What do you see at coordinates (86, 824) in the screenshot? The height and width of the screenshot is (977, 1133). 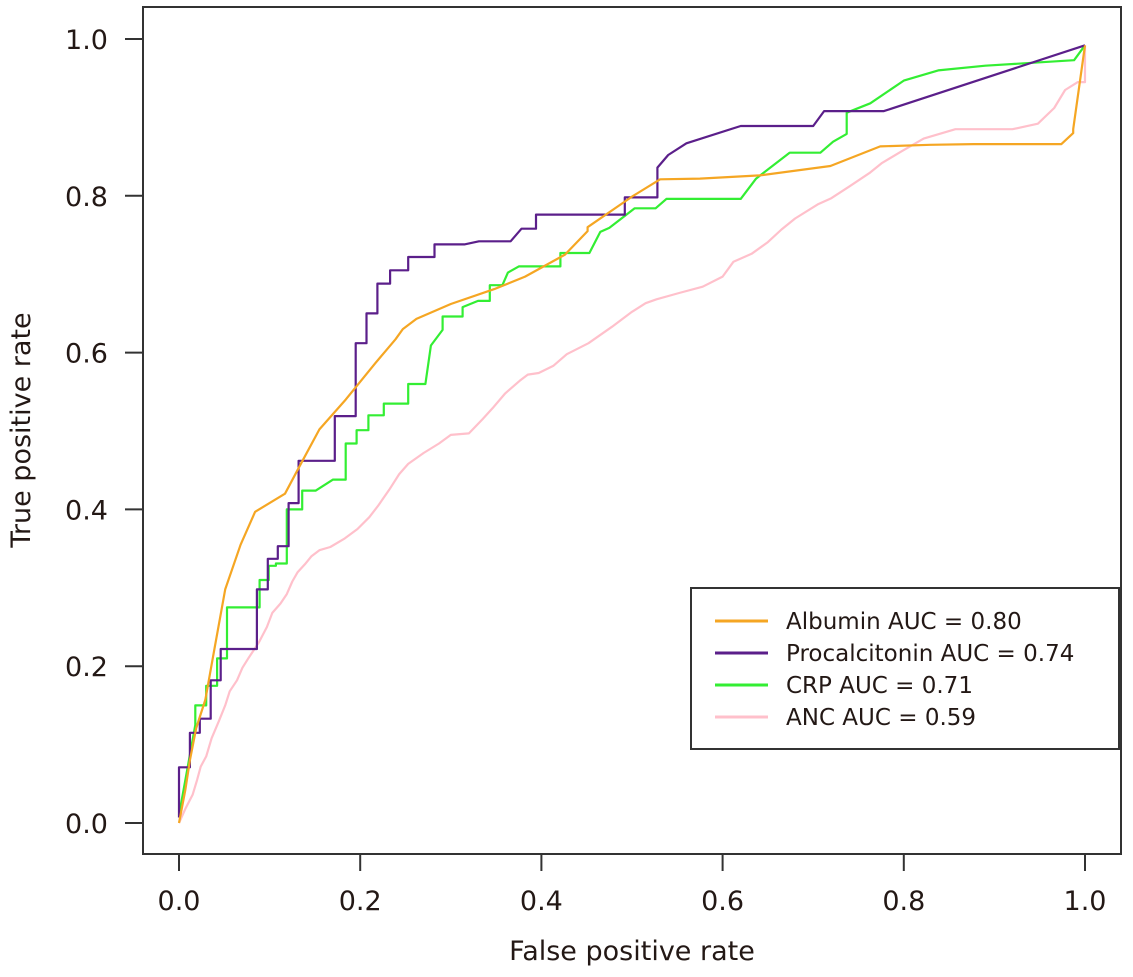 I see `y-tick-label: 0.0` at bounding box center [86, 824].